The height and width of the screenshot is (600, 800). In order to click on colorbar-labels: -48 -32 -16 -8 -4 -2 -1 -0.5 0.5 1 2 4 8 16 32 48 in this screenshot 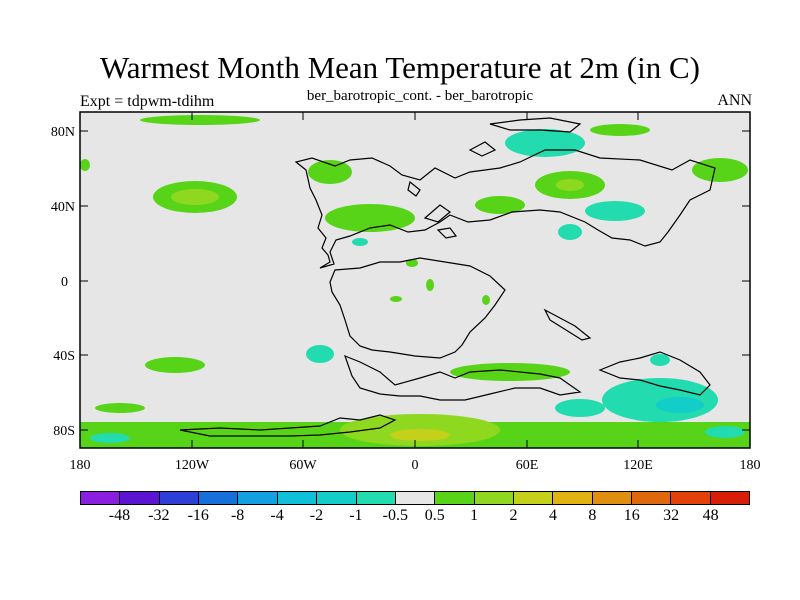, I will do `click(400, 518)`.